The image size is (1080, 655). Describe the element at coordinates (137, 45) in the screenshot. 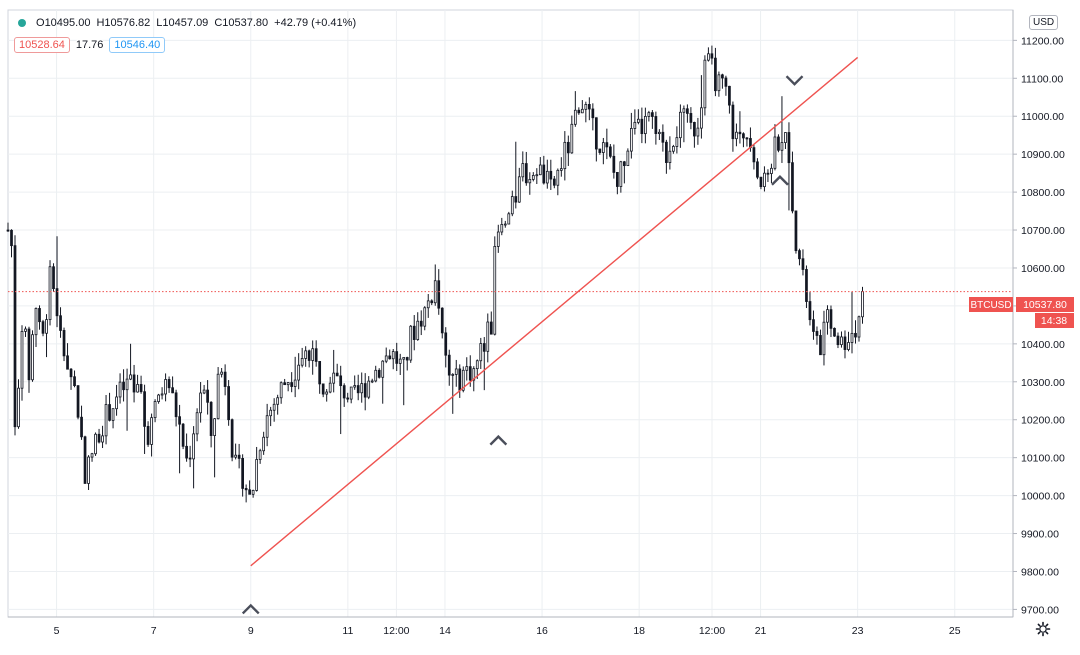

I see `buy-price-button: 10546.40` at that location.